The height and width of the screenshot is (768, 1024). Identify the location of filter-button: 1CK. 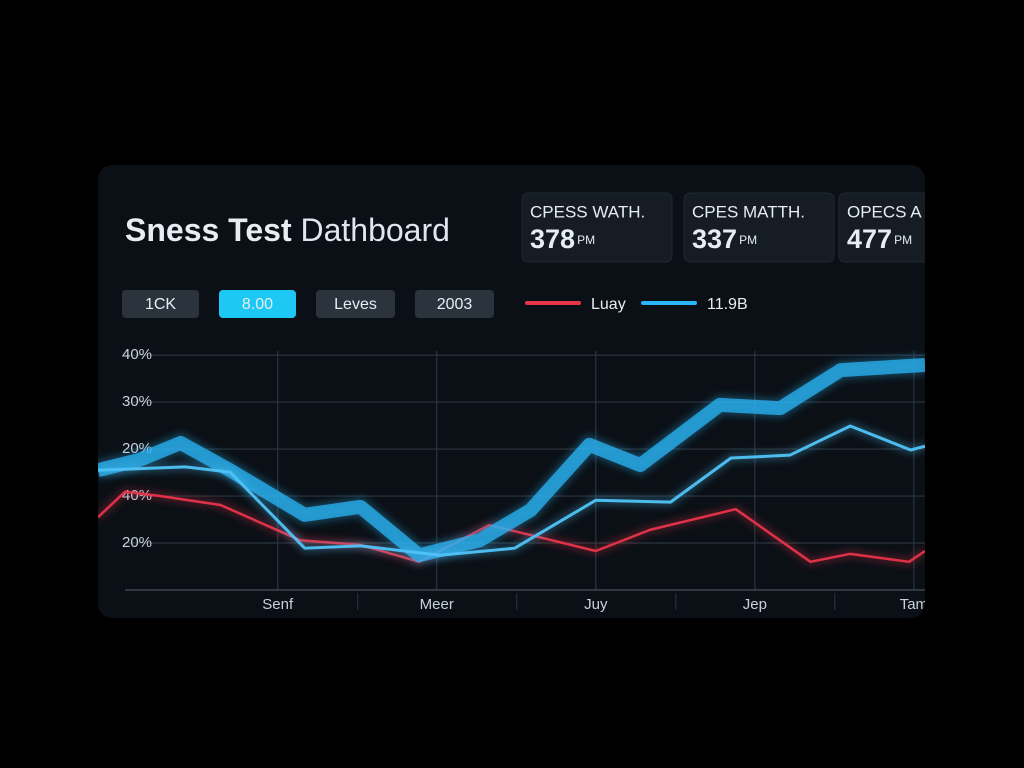
(160, 304).